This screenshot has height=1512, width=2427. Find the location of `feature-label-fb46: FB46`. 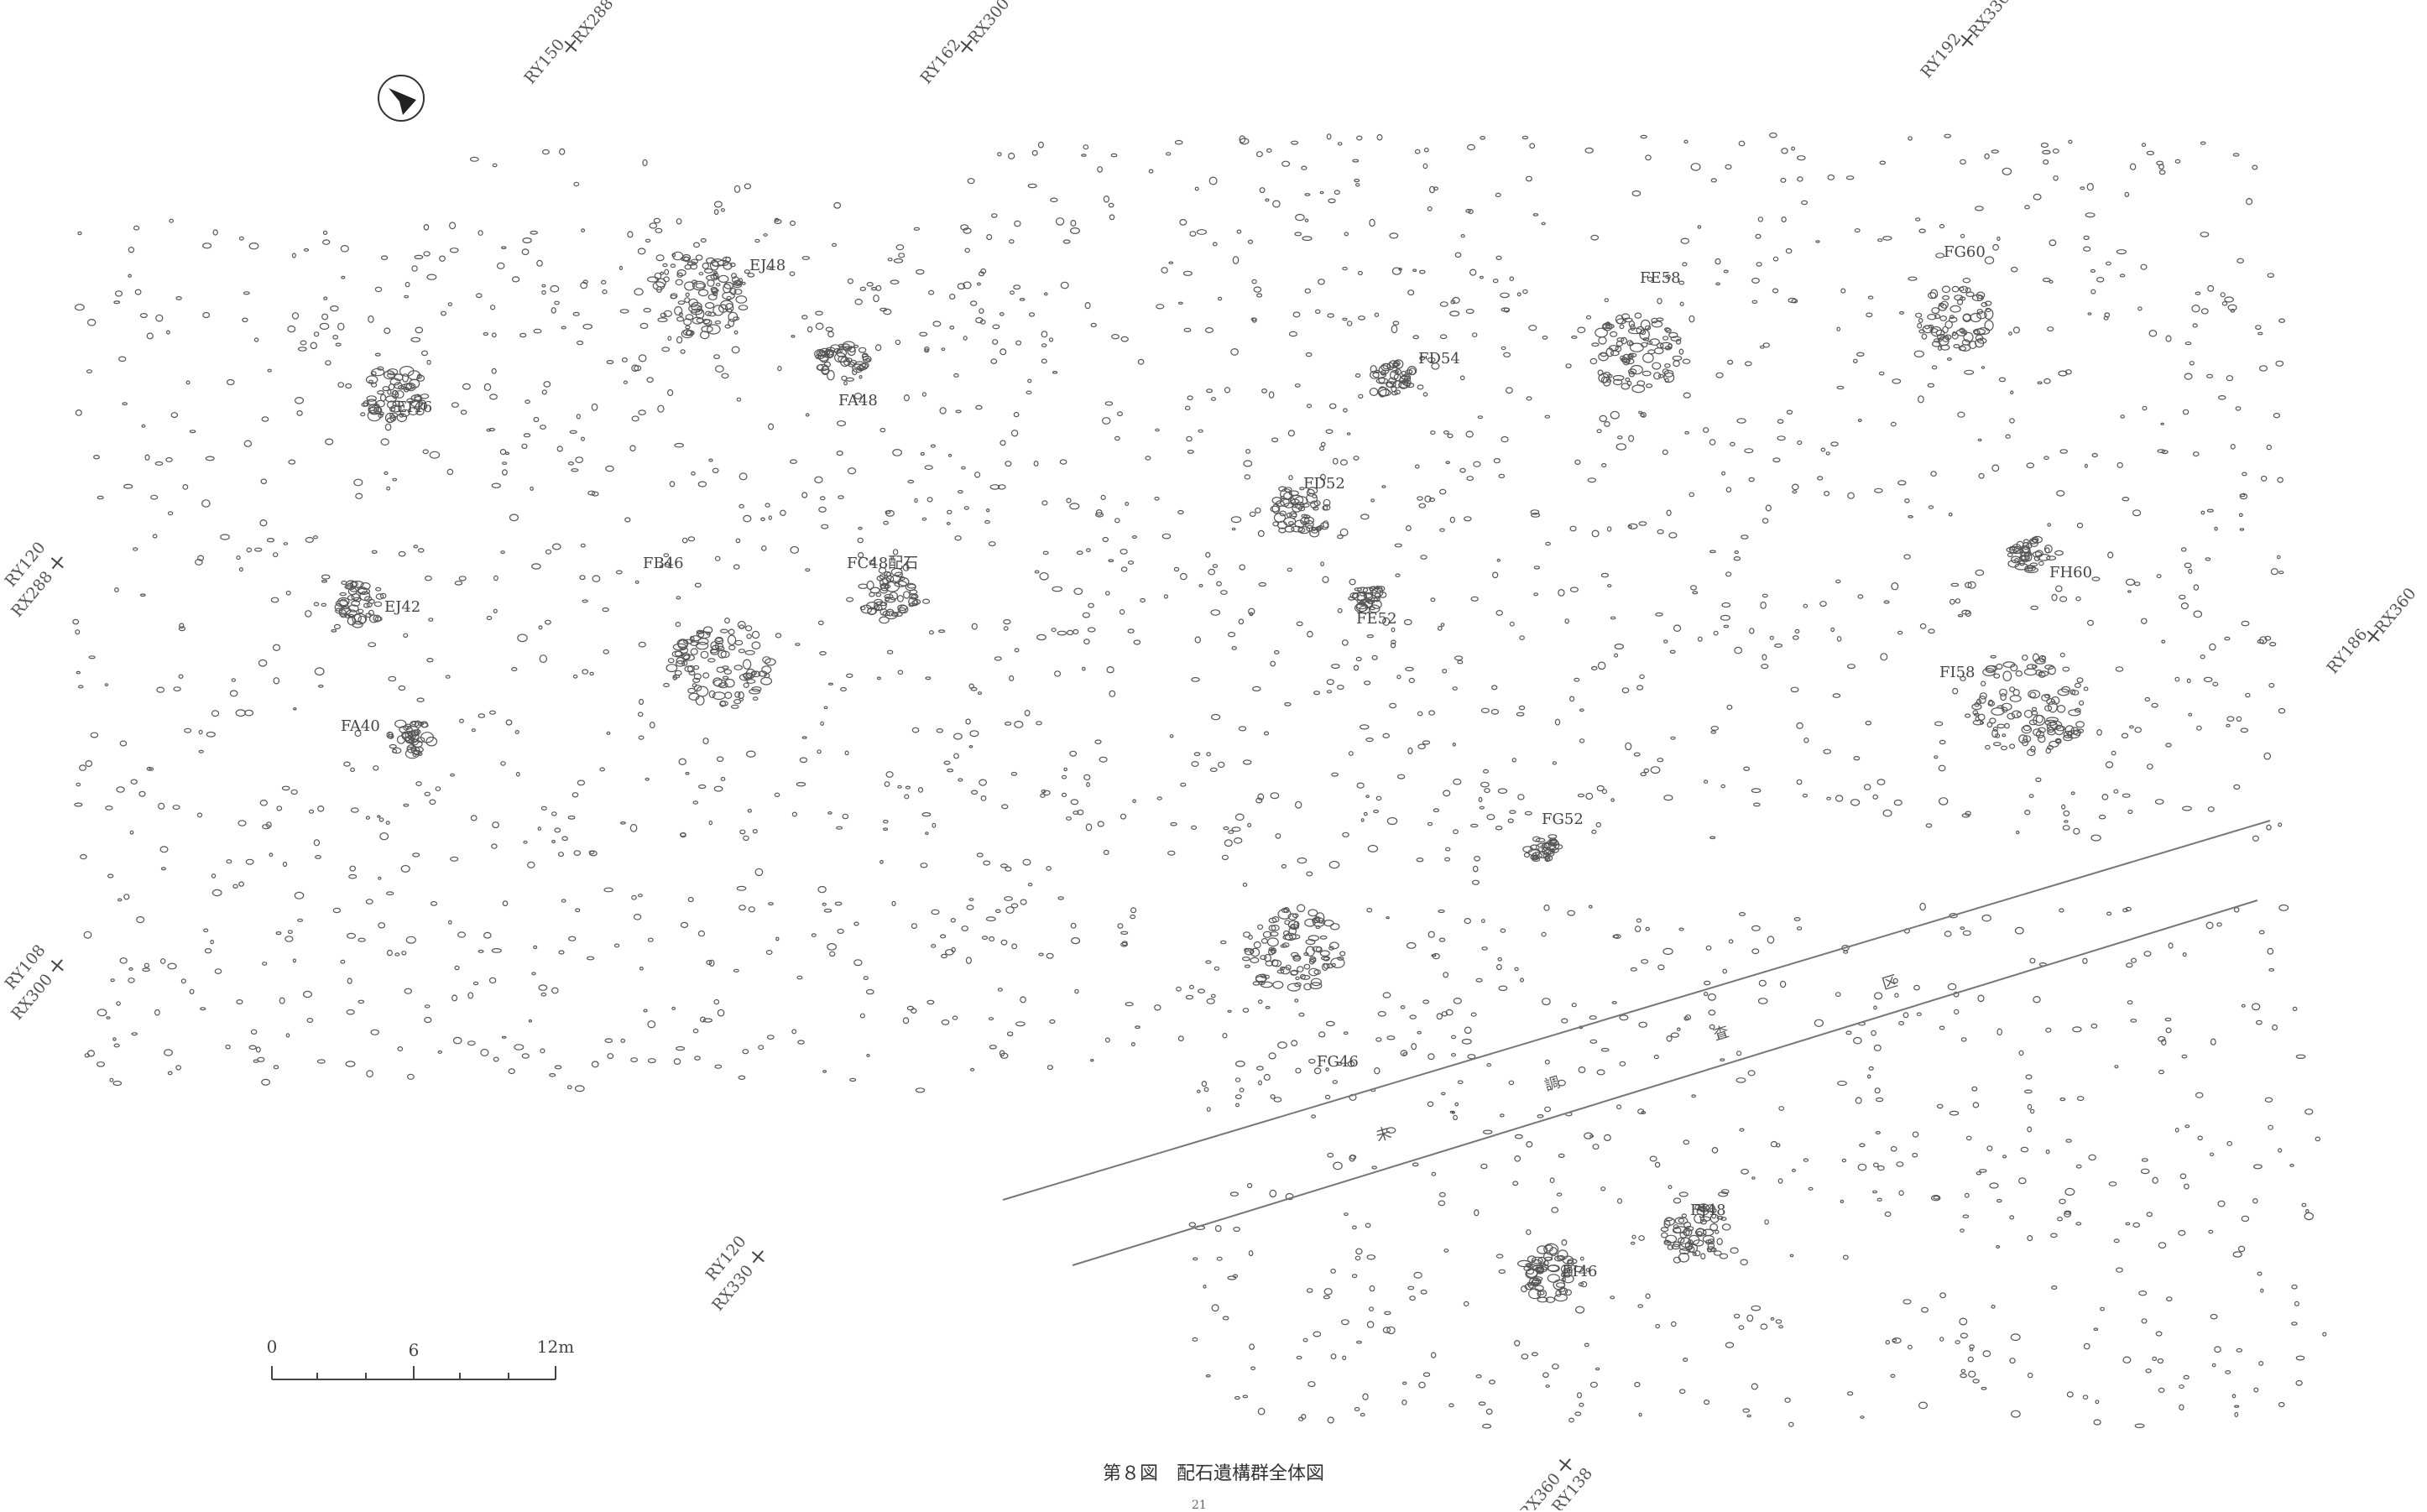

feature-label-fb46: FB46 is located at coordinates (663, 563).